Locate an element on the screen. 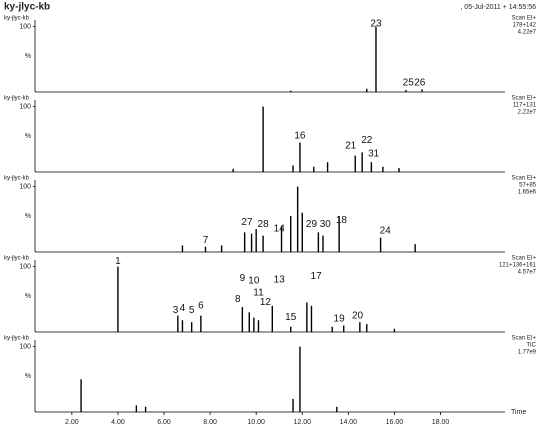 Image resolution: width=541 pixels, height=438 pixels. peak-label: 21 is located at coordinates (351, 145).